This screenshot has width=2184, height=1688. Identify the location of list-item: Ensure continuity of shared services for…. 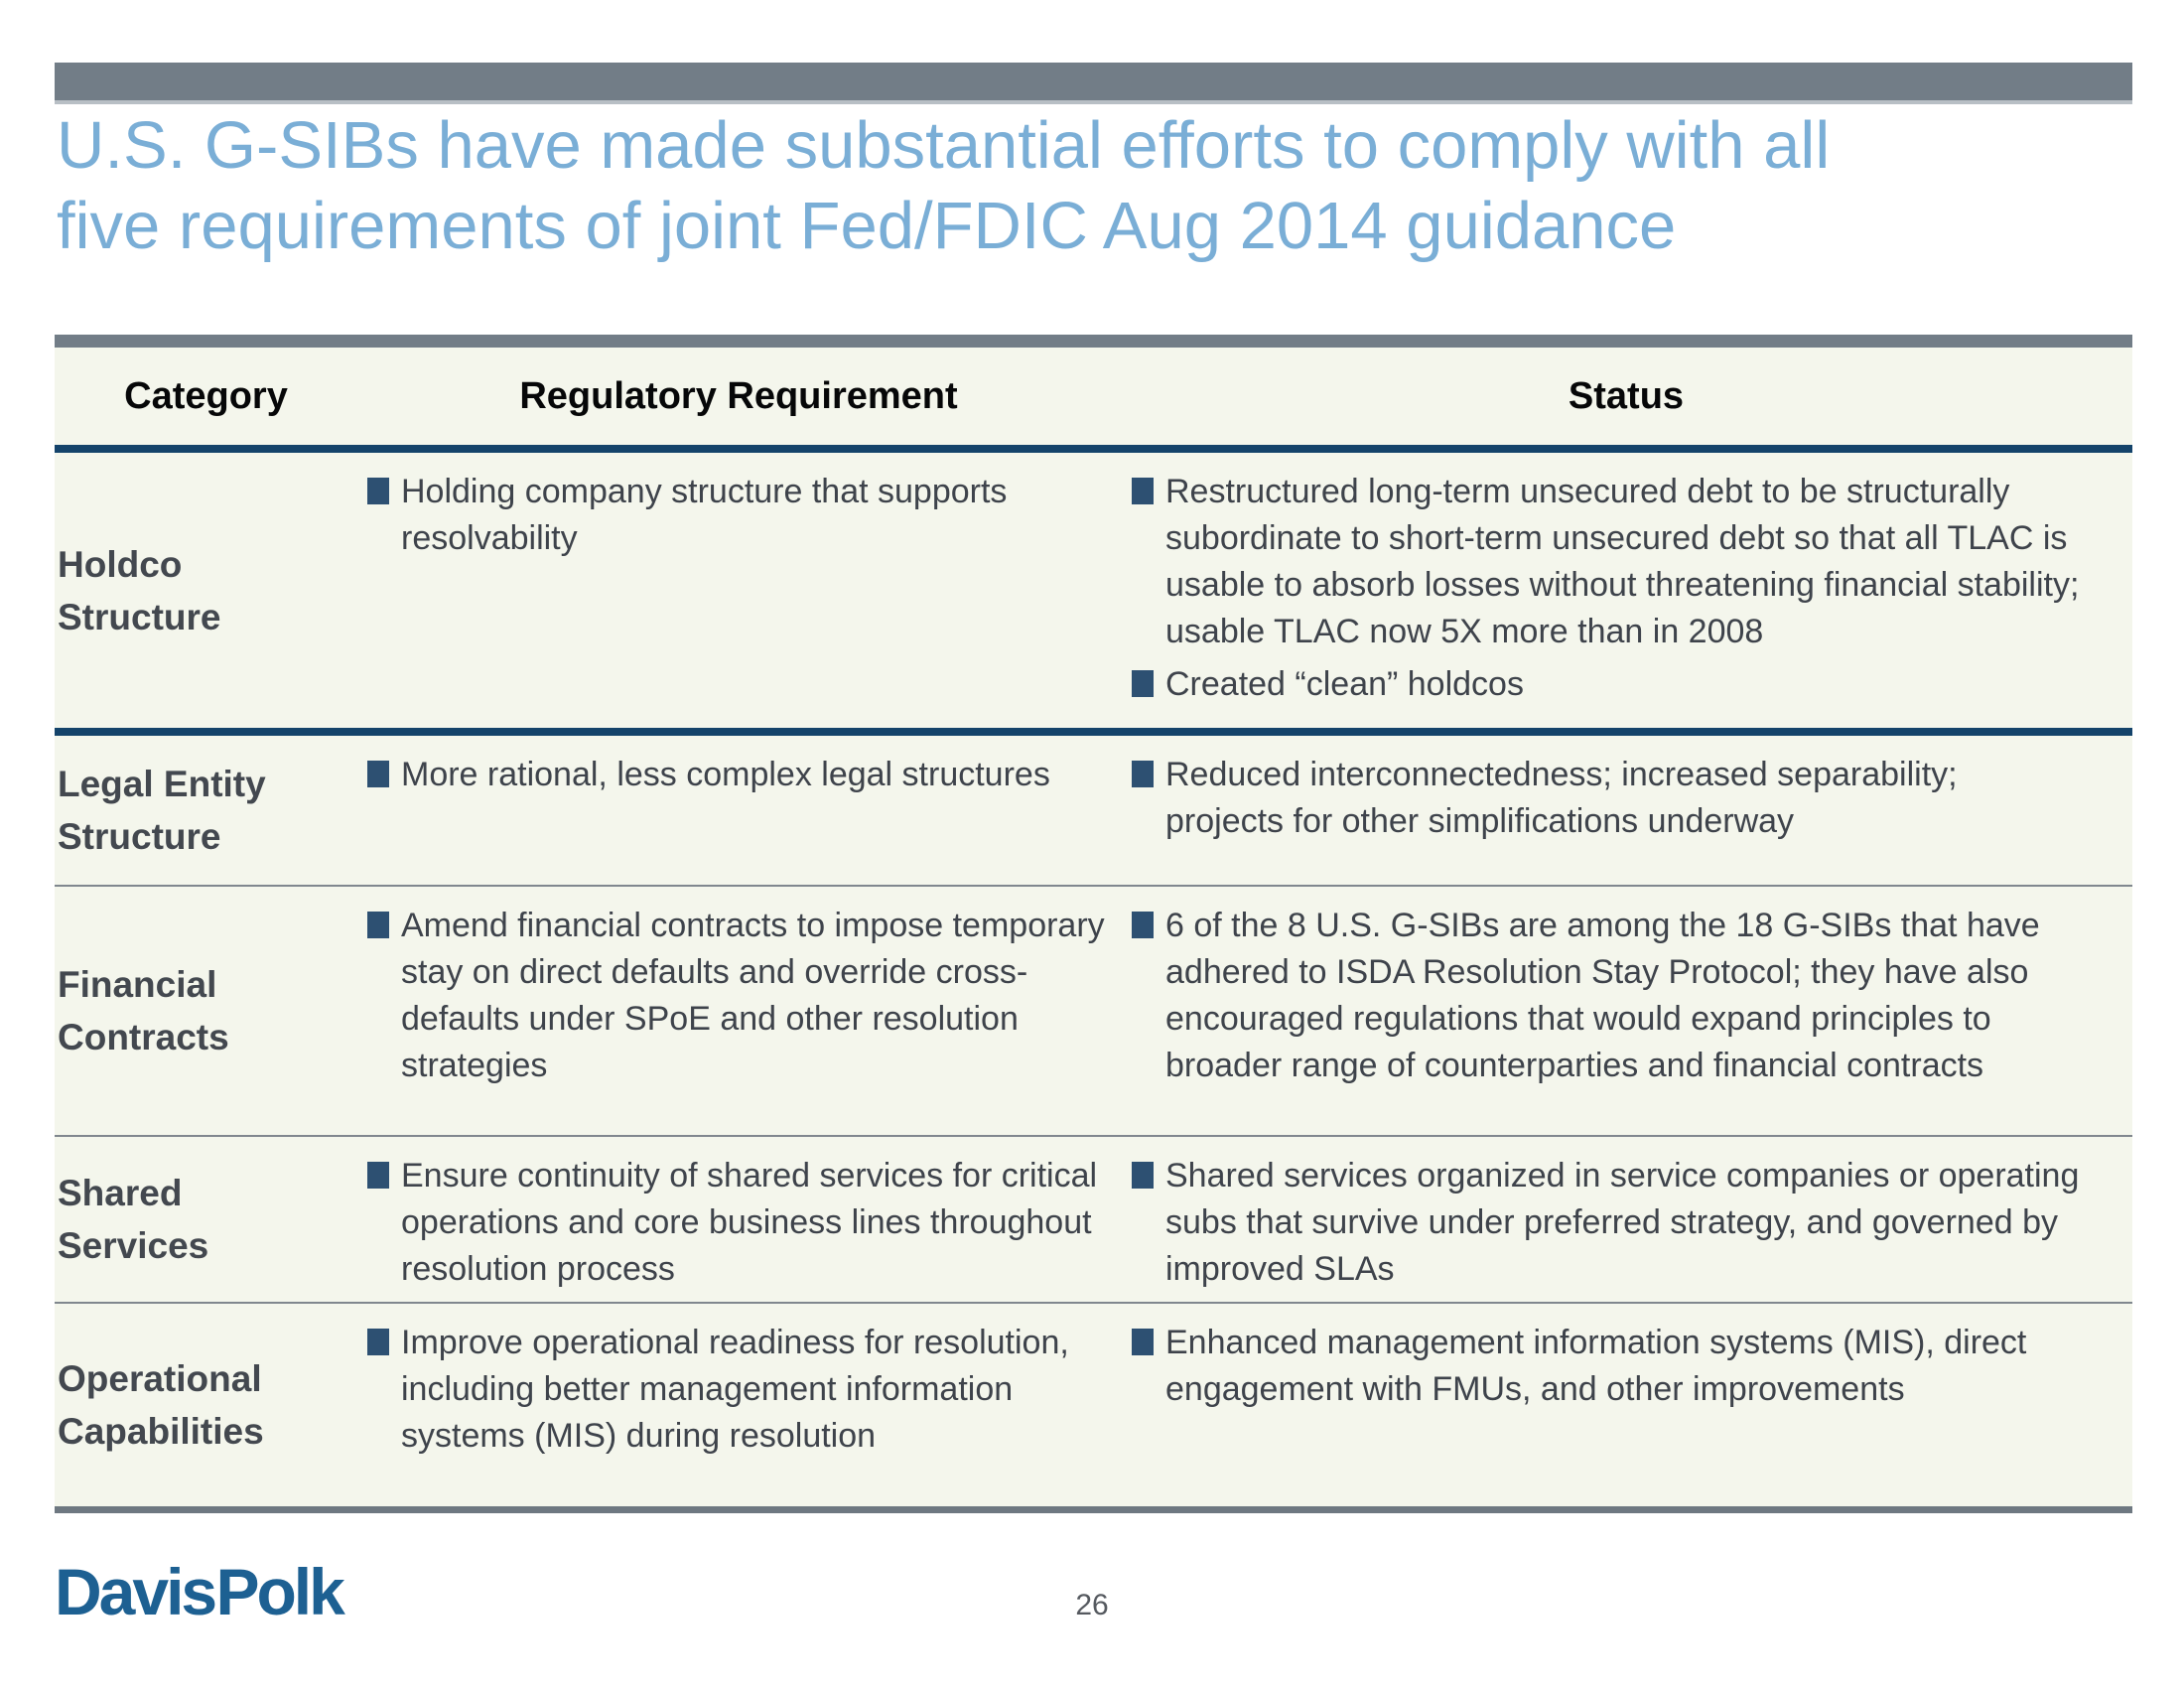
(736, 1223).